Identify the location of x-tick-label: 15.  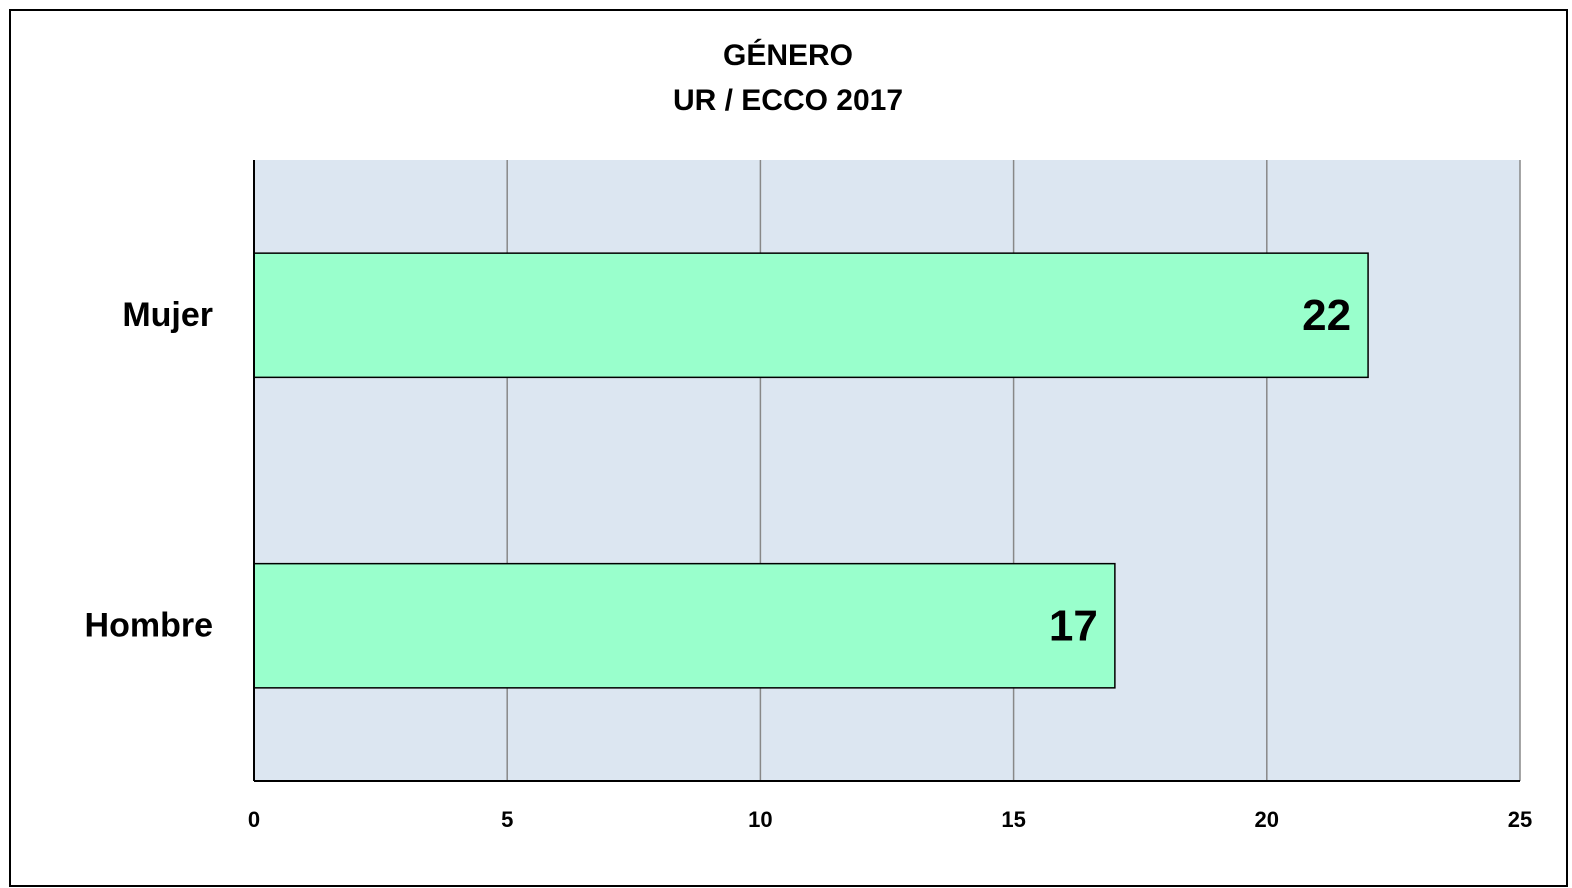
(1013, 819).